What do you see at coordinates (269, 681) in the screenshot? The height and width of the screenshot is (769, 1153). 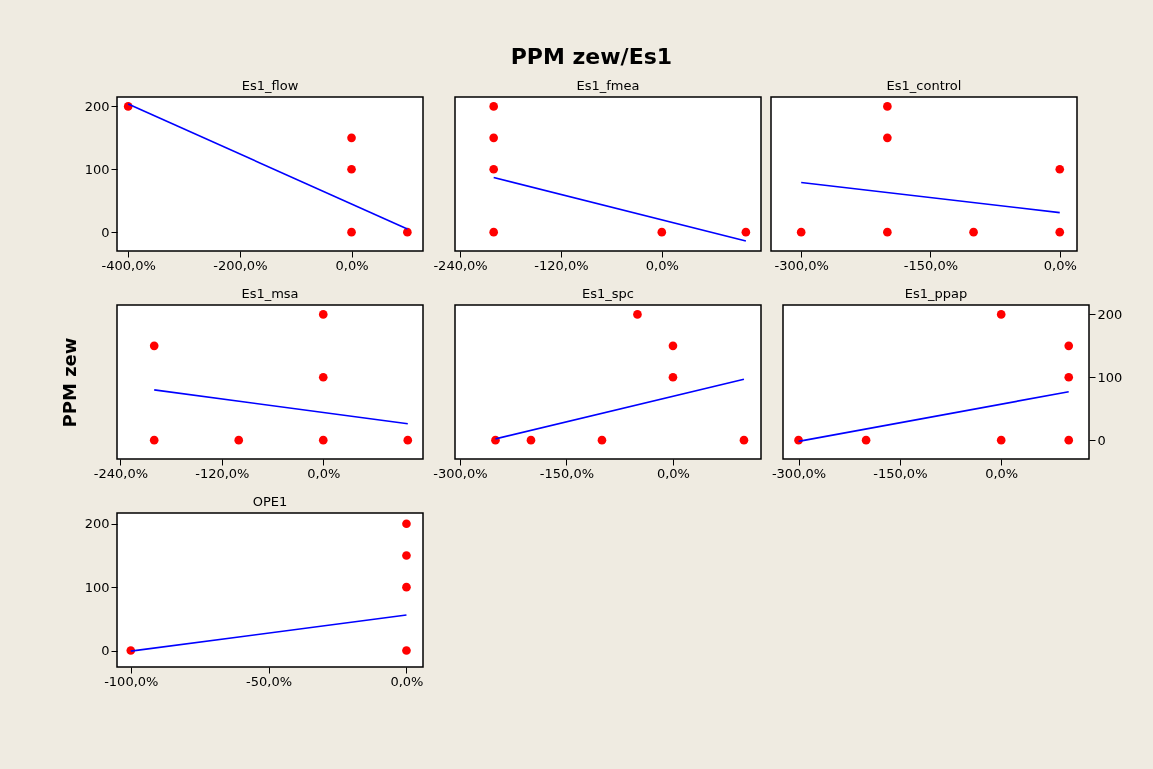 I see `x-tick-label: -50,0%` at bounding box center [269, 681].